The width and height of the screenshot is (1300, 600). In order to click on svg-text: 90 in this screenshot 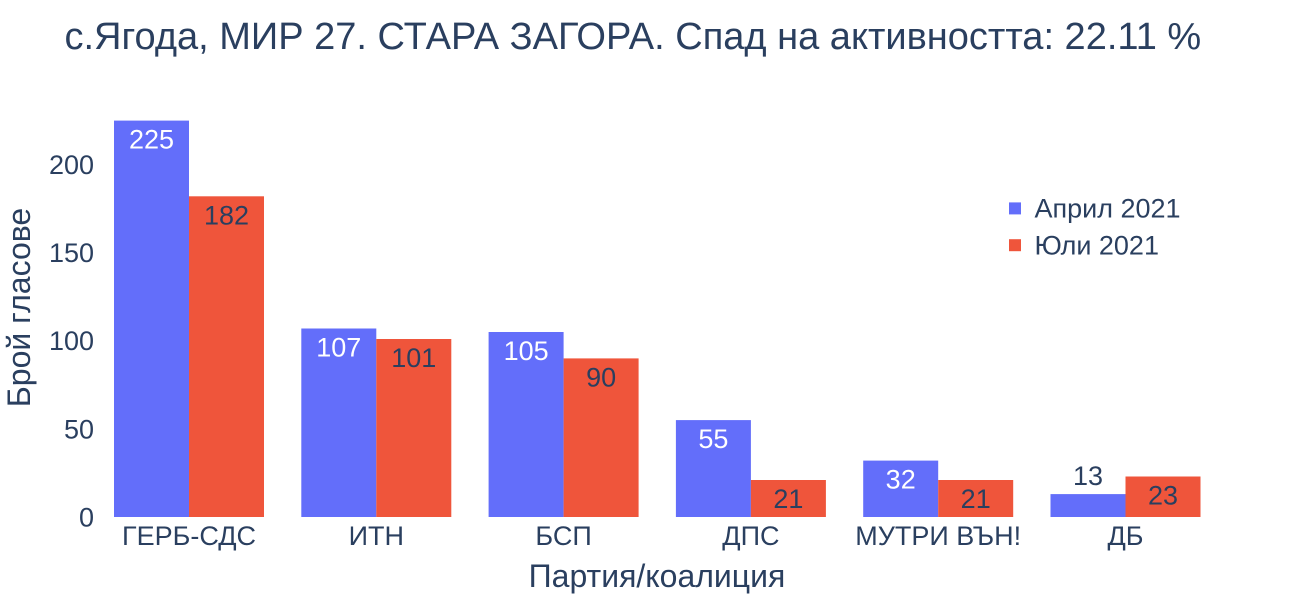, I will do `click(601, 377)`.